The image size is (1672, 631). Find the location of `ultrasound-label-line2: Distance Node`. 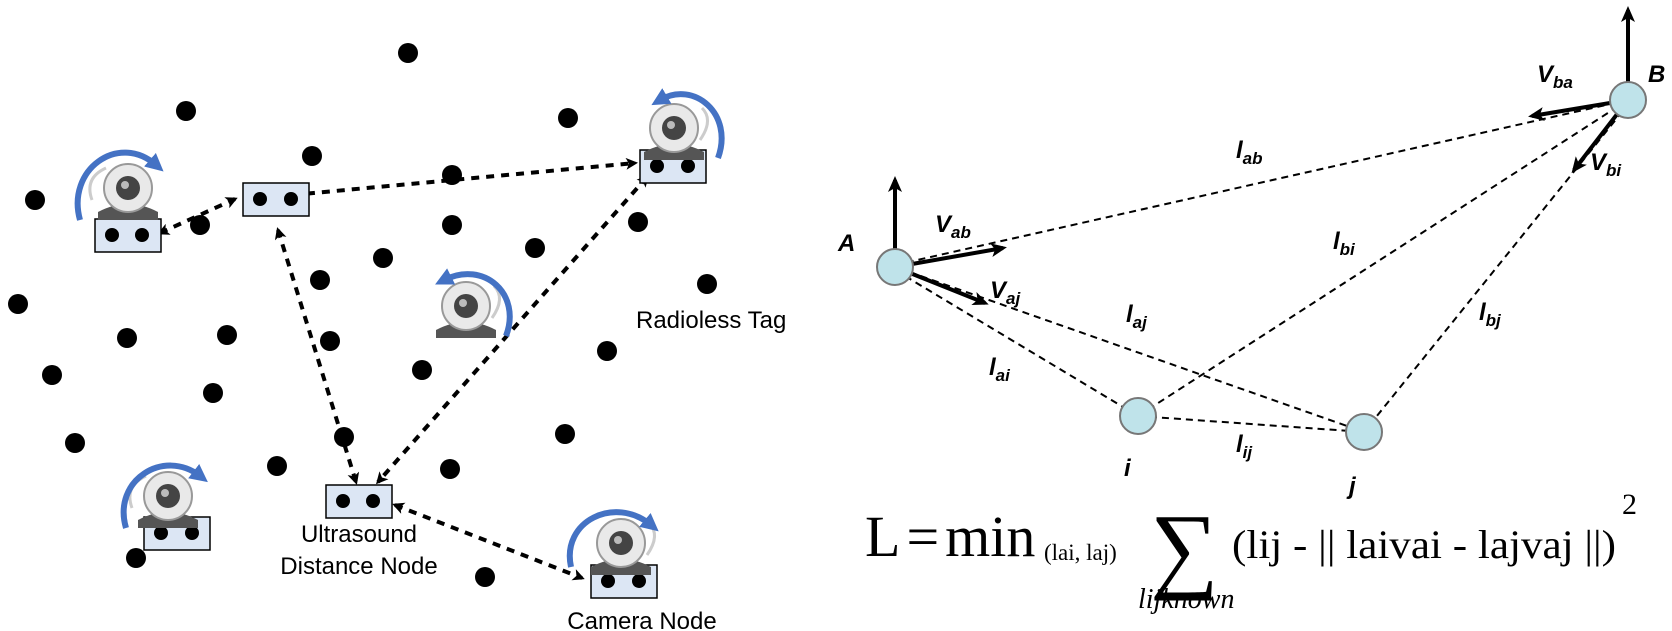

ultrasound-label-line2: Distance Node is located at coordinates (358, 566).